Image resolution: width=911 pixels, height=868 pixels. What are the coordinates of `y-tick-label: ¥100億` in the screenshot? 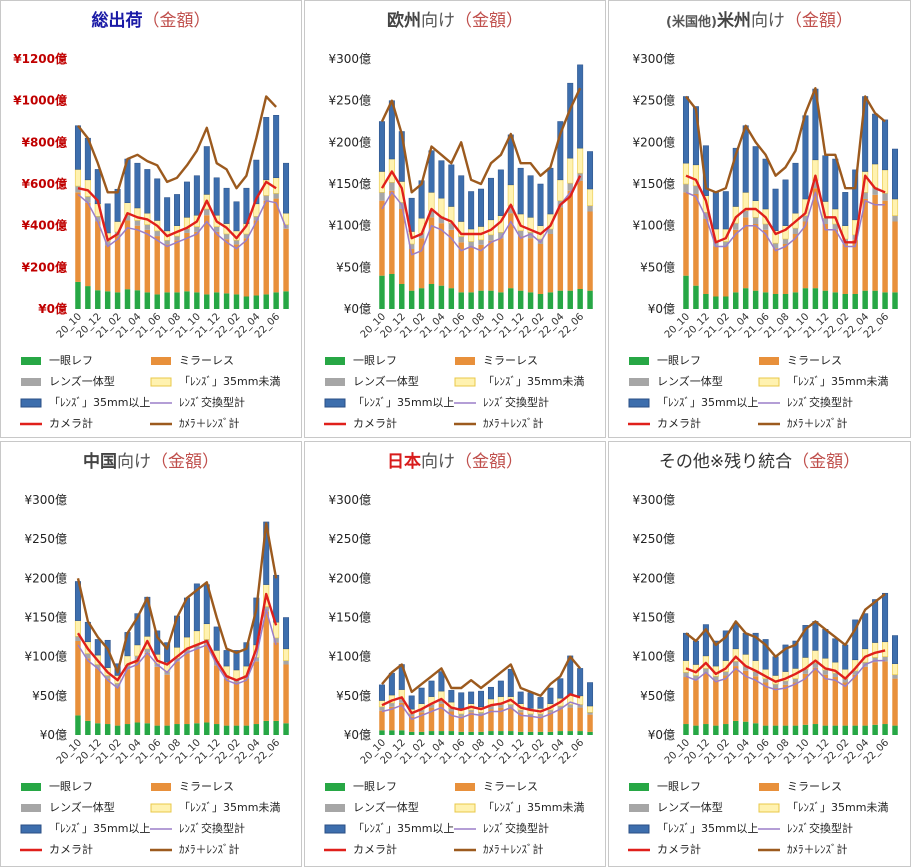 It's located at (653, 657).